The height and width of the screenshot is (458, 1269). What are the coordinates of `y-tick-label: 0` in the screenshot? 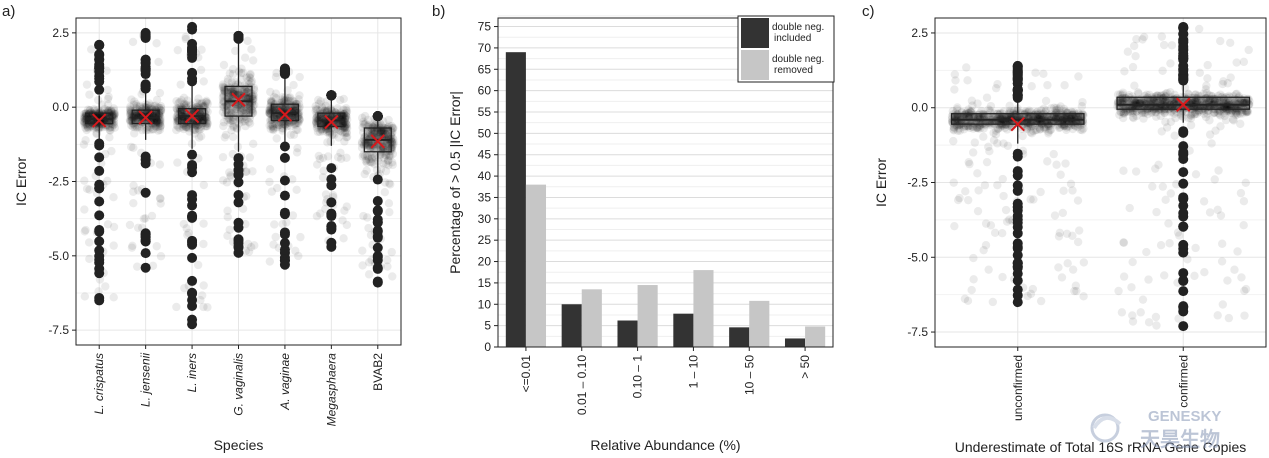 It's located at (487, 347).